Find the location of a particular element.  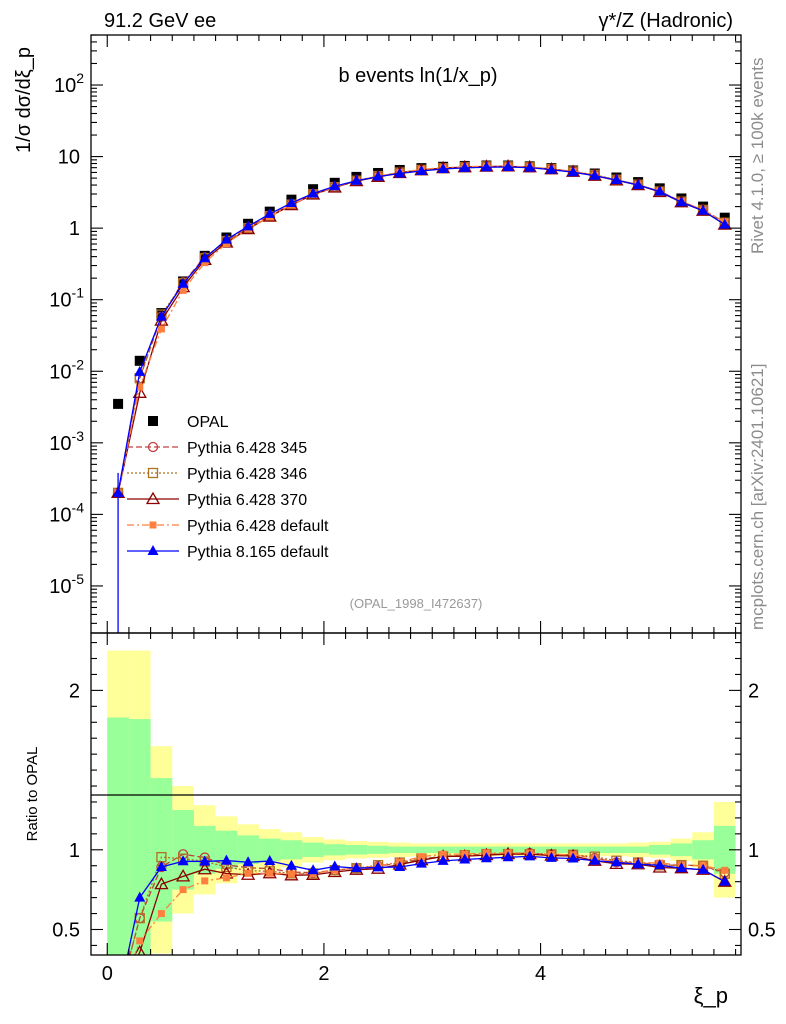

rivet-version-label: Rivet 4.1.0, ≥ 100k events is located at coordinates (757, 156).